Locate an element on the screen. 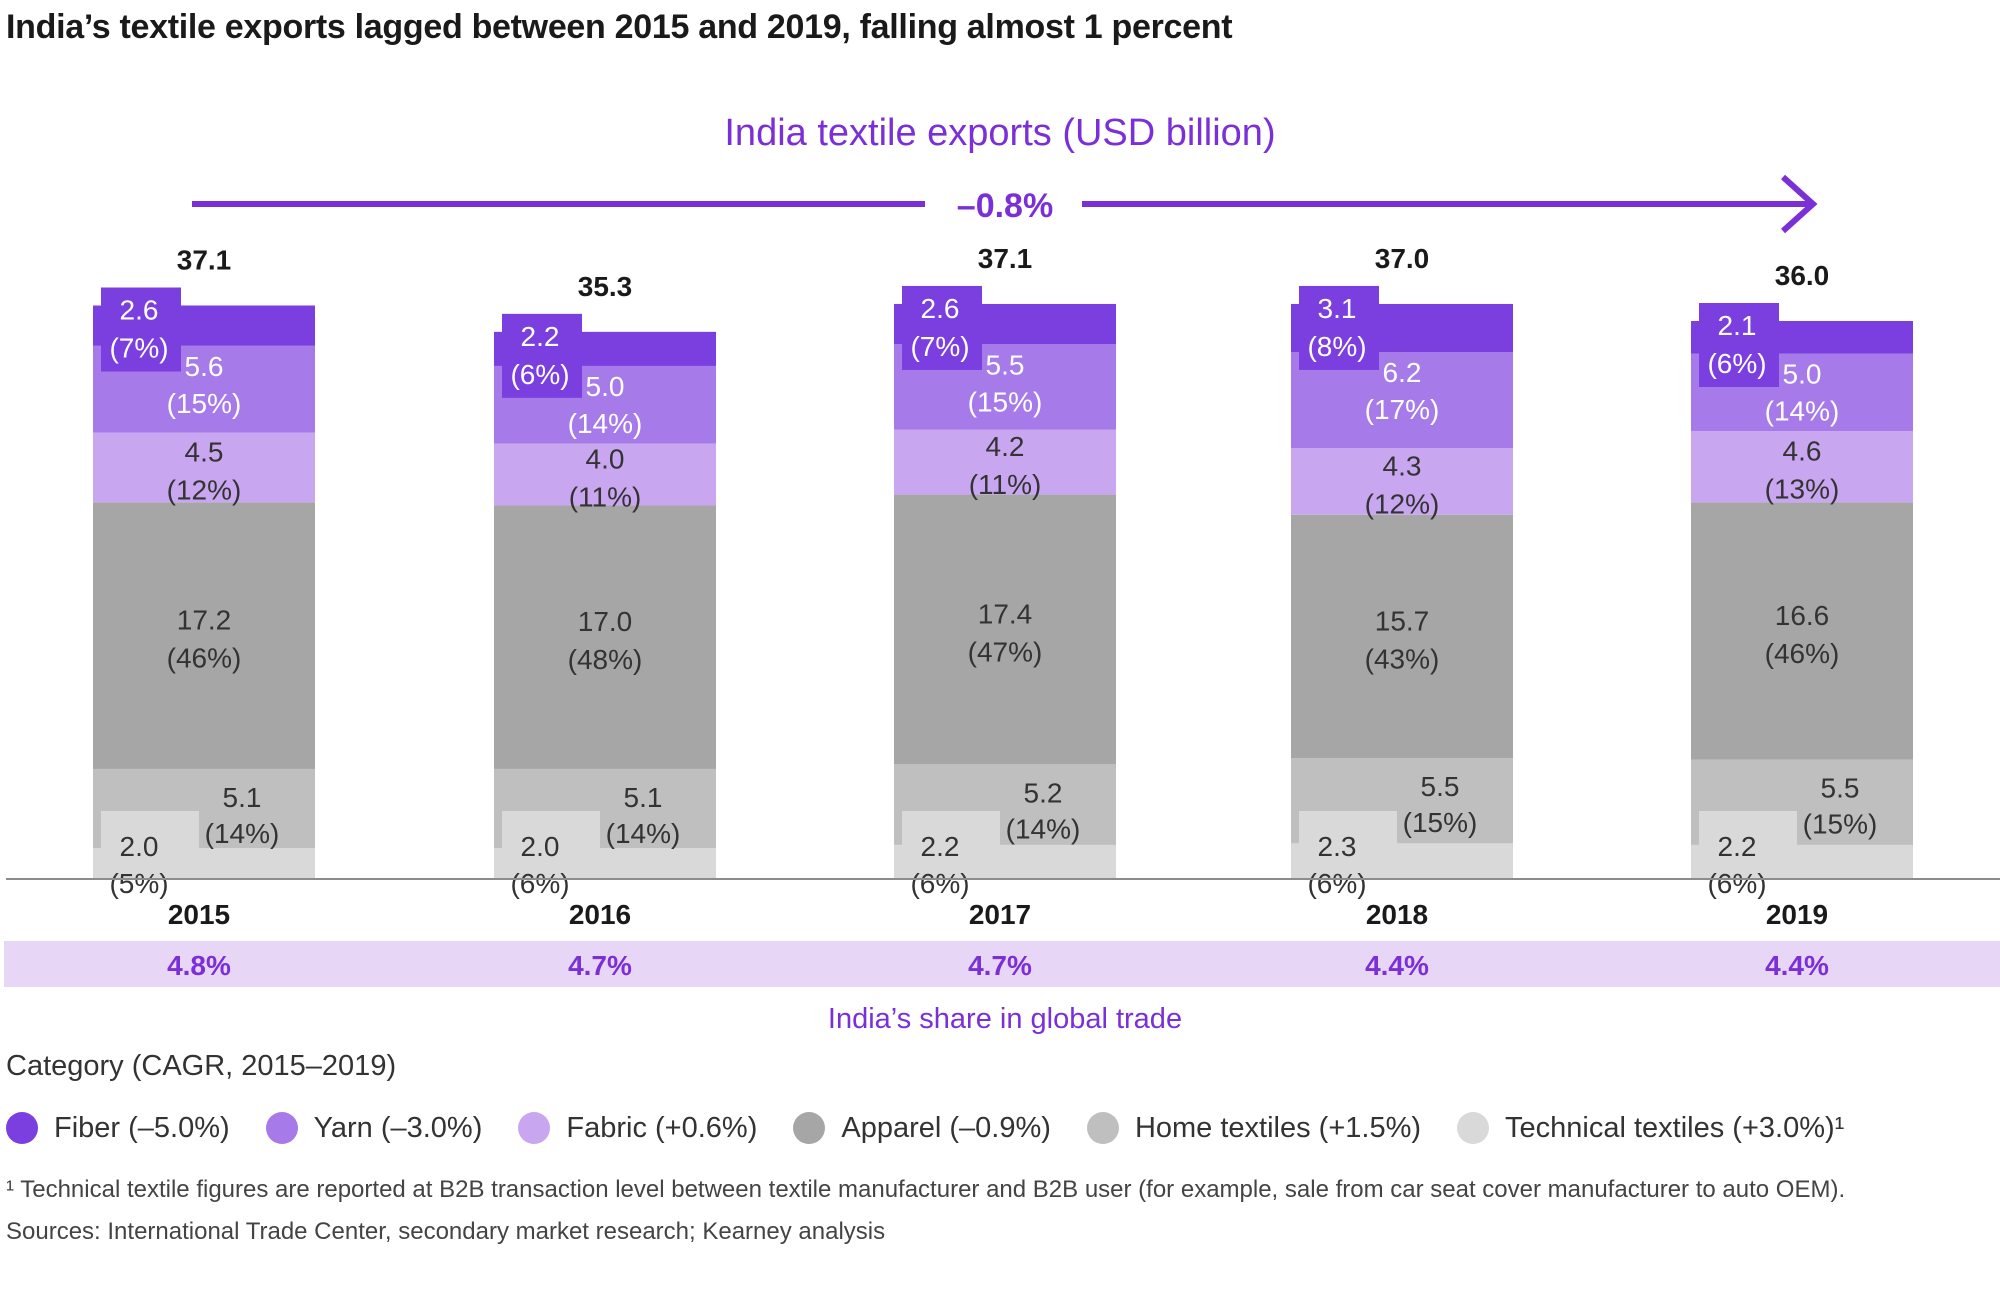  legend-label: Technical textiles (+3.0%)¹ is located at coordinates (1675, 1127).